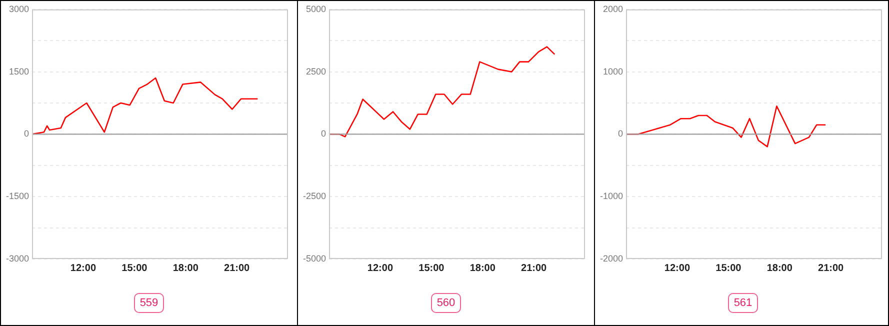 The width and height of the screenshot is (889, 326). I want to click on y-tick-label: 2500, so click(316, 71).